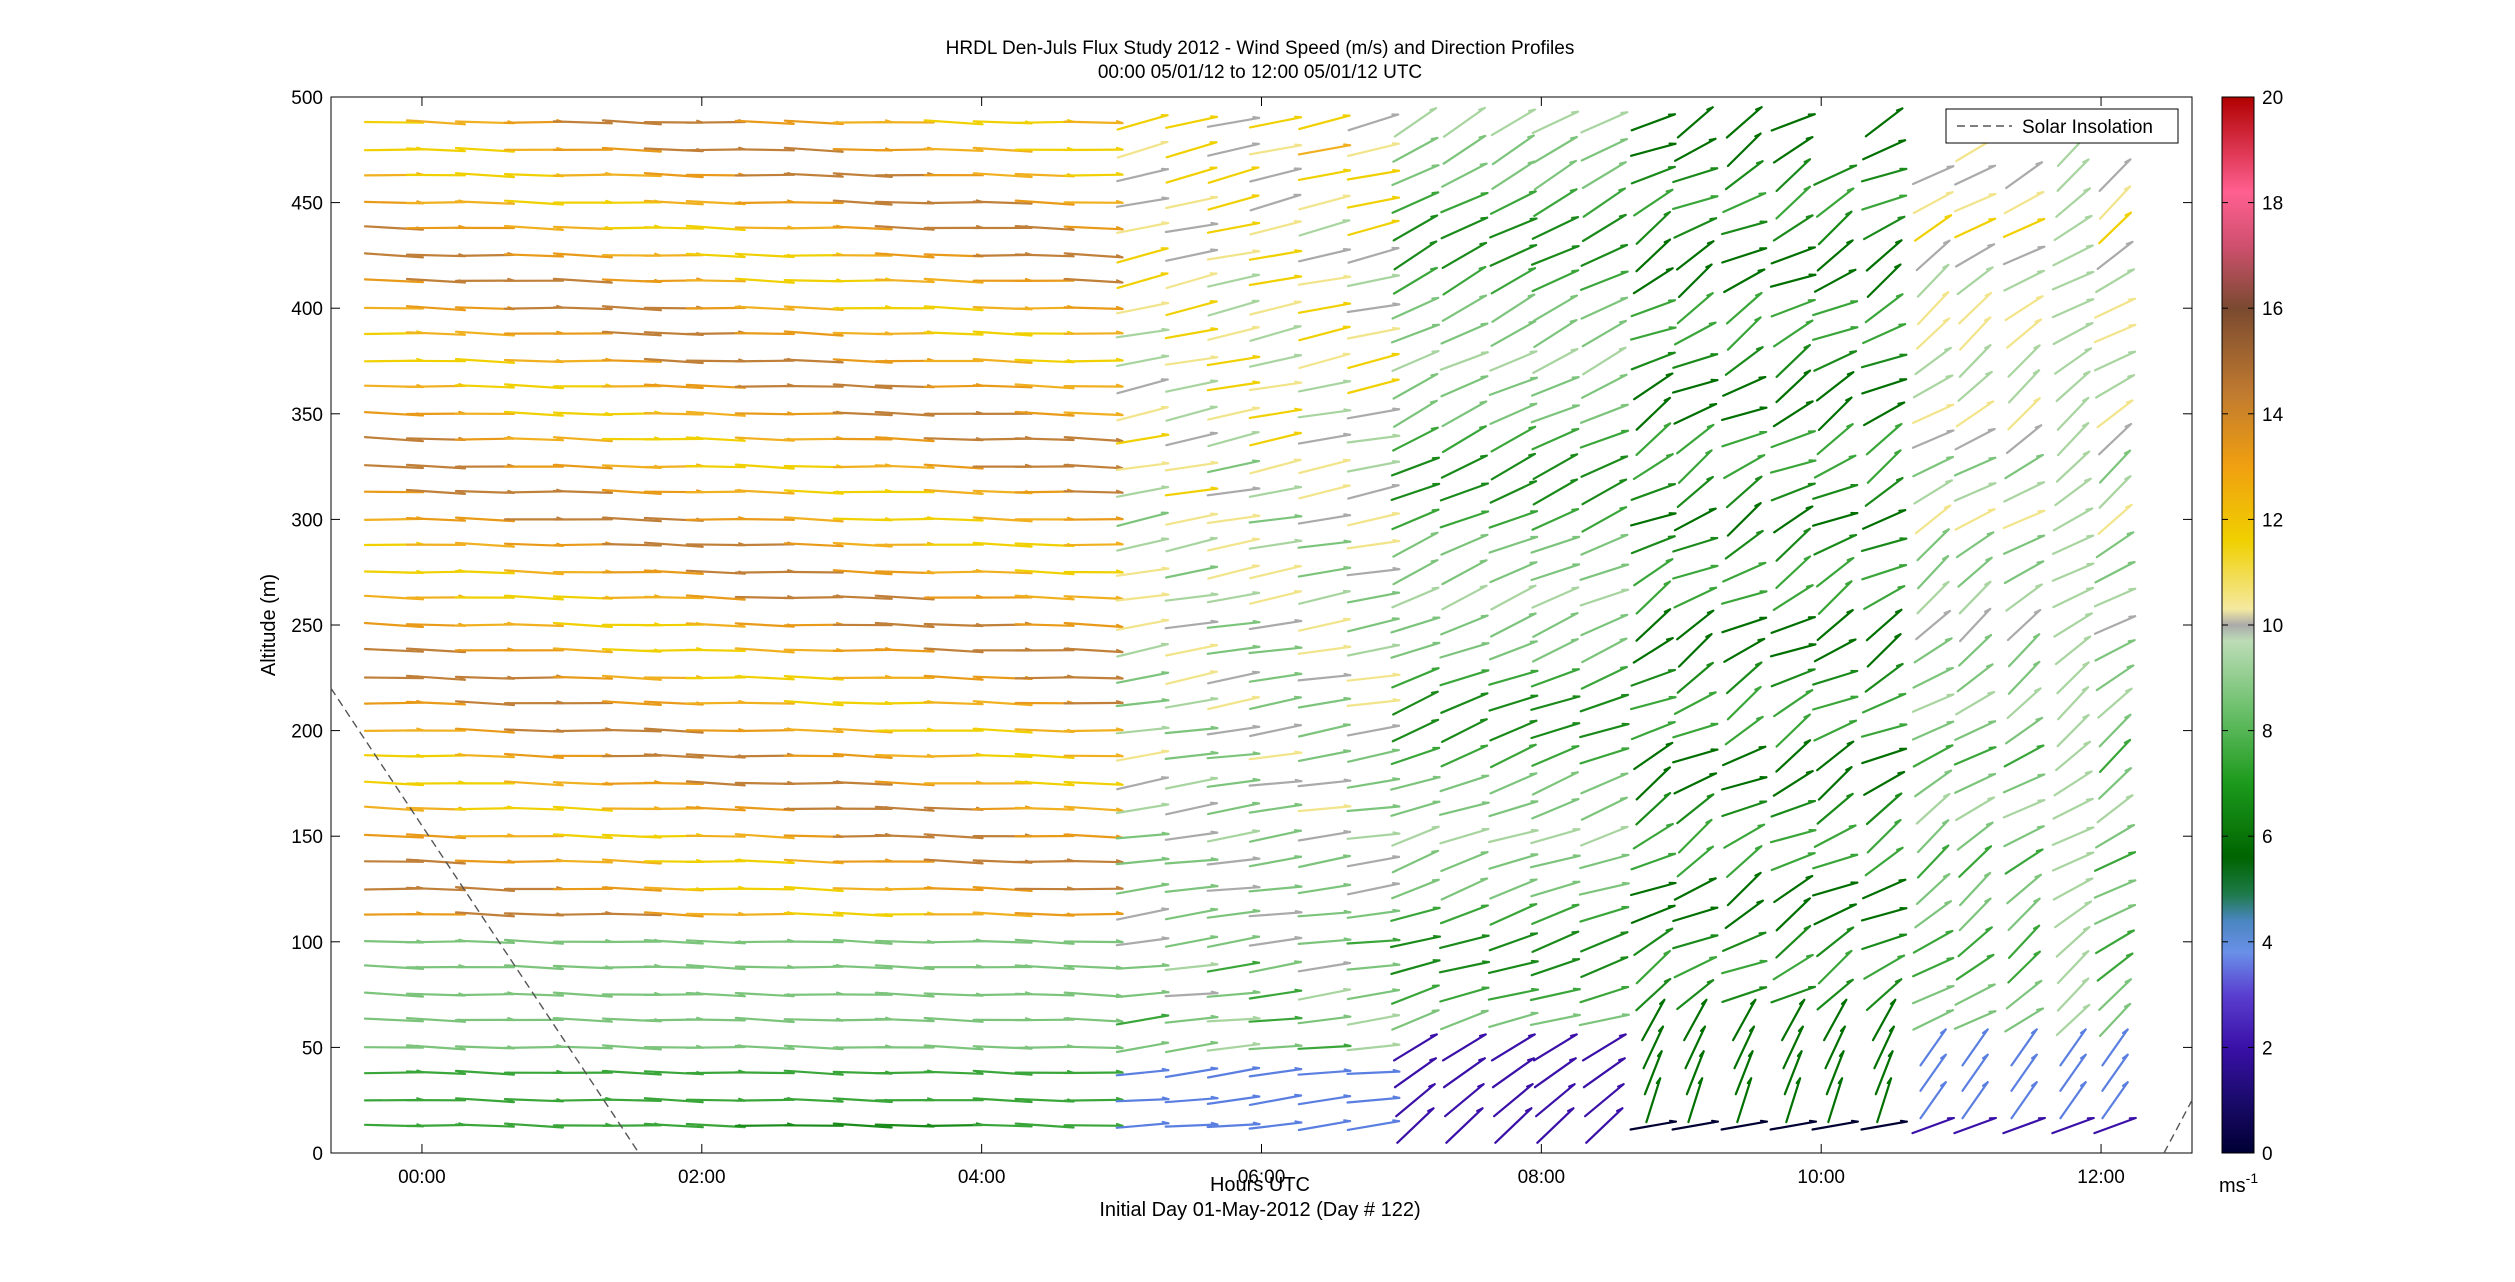 The image size is (2515, 1282). What do you see at coordinates (2238, 1183) in the screenshot?
I see `colorbar-unit-label: ms-1` at bounding box center [2238, 1183].